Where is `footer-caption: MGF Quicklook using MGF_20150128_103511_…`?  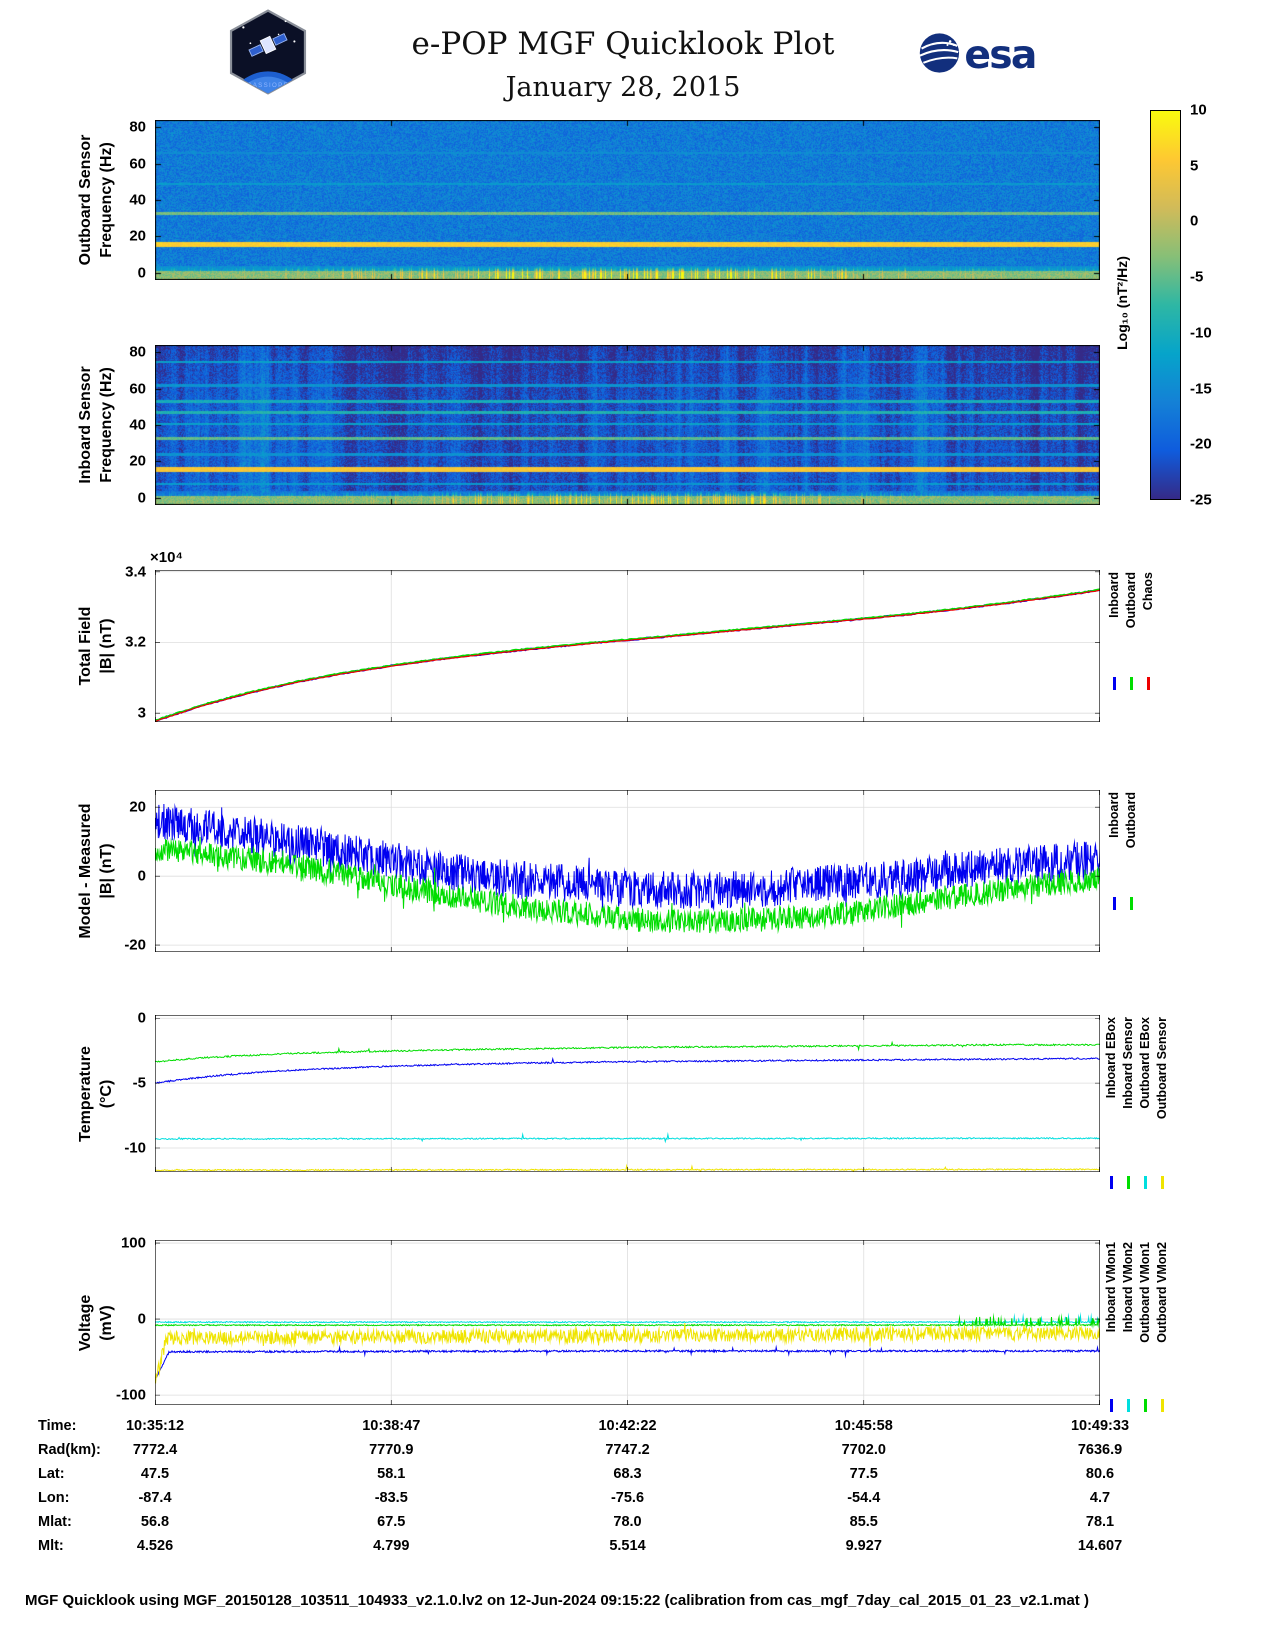 footer-caption: MGF Quicklook using MGF_20150128_103511_… is located at coordinates (557, 1600).